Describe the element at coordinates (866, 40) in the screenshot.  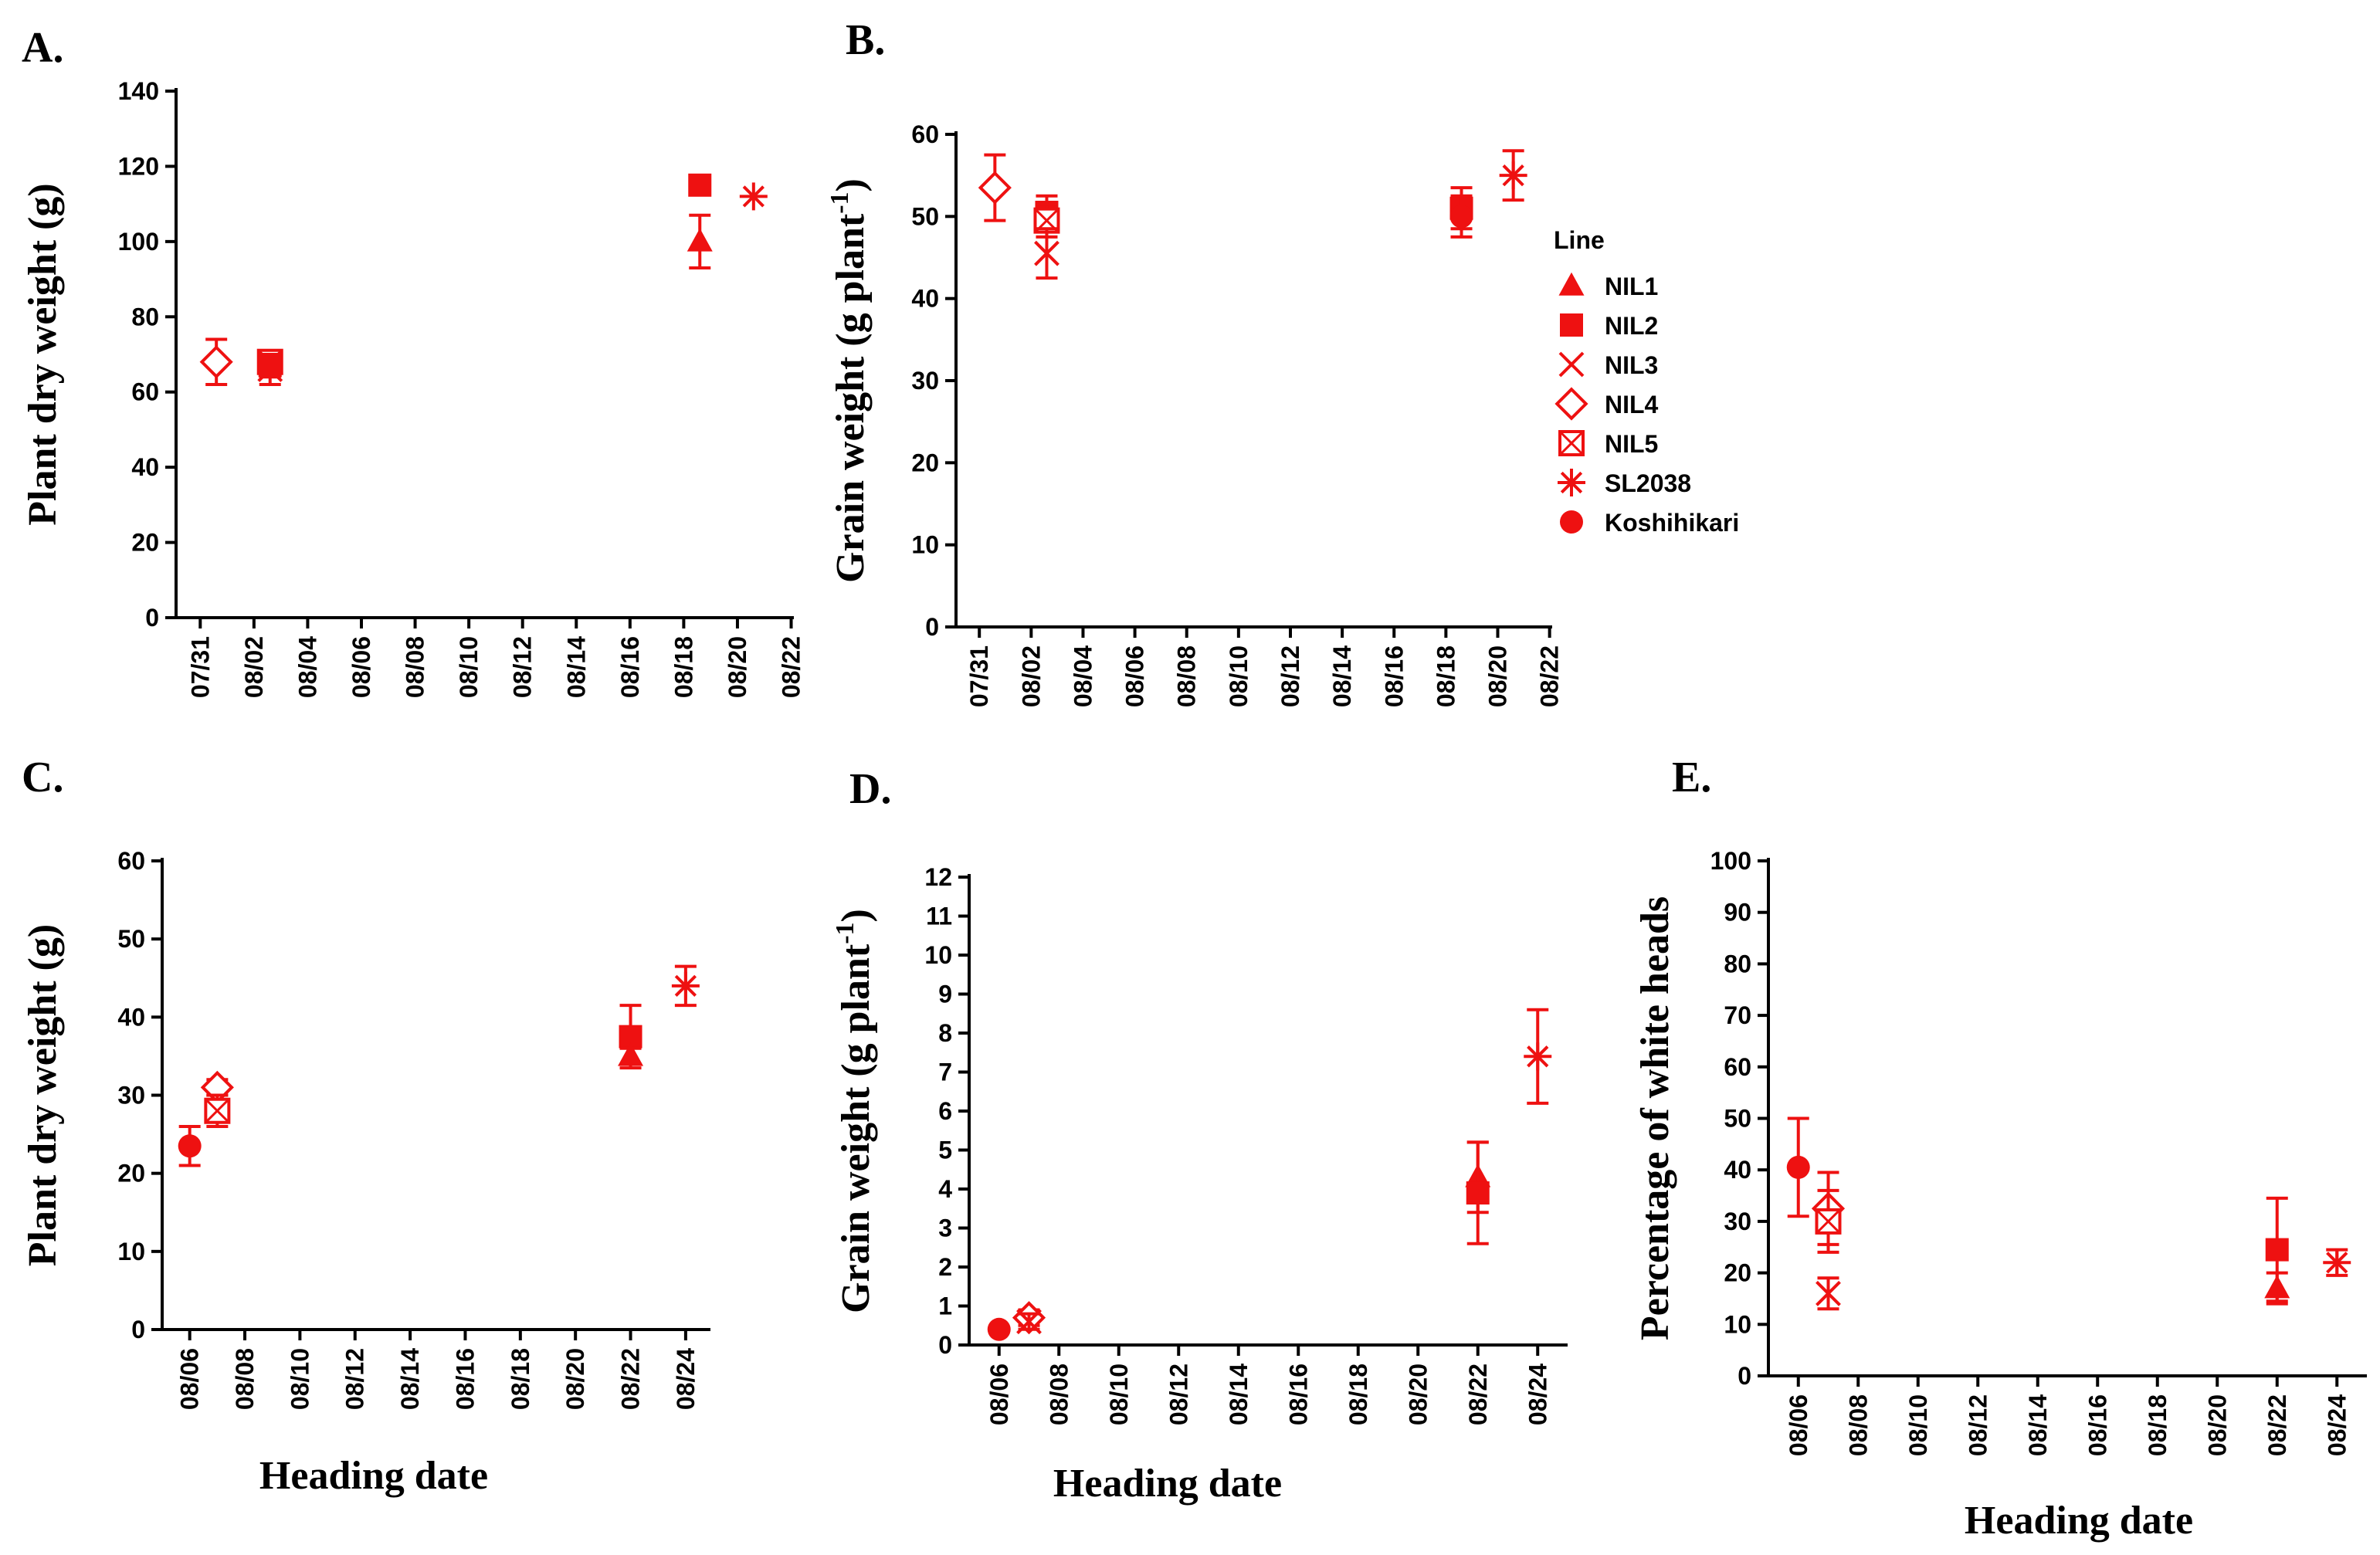
I see `panel-letter: B.` at that location.